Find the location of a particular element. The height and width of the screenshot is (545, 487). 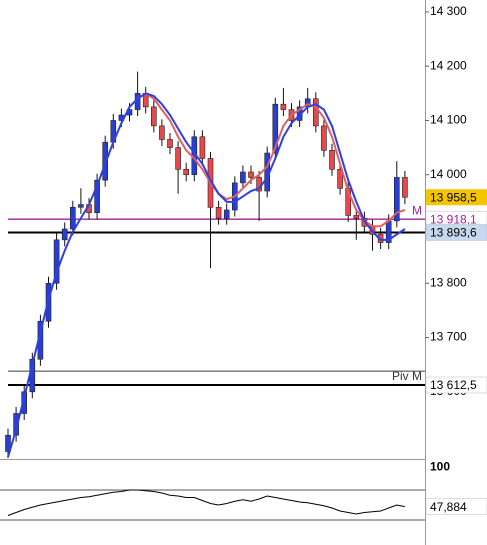

price-label: 13 612,5 is located at coordinates (453, 385).